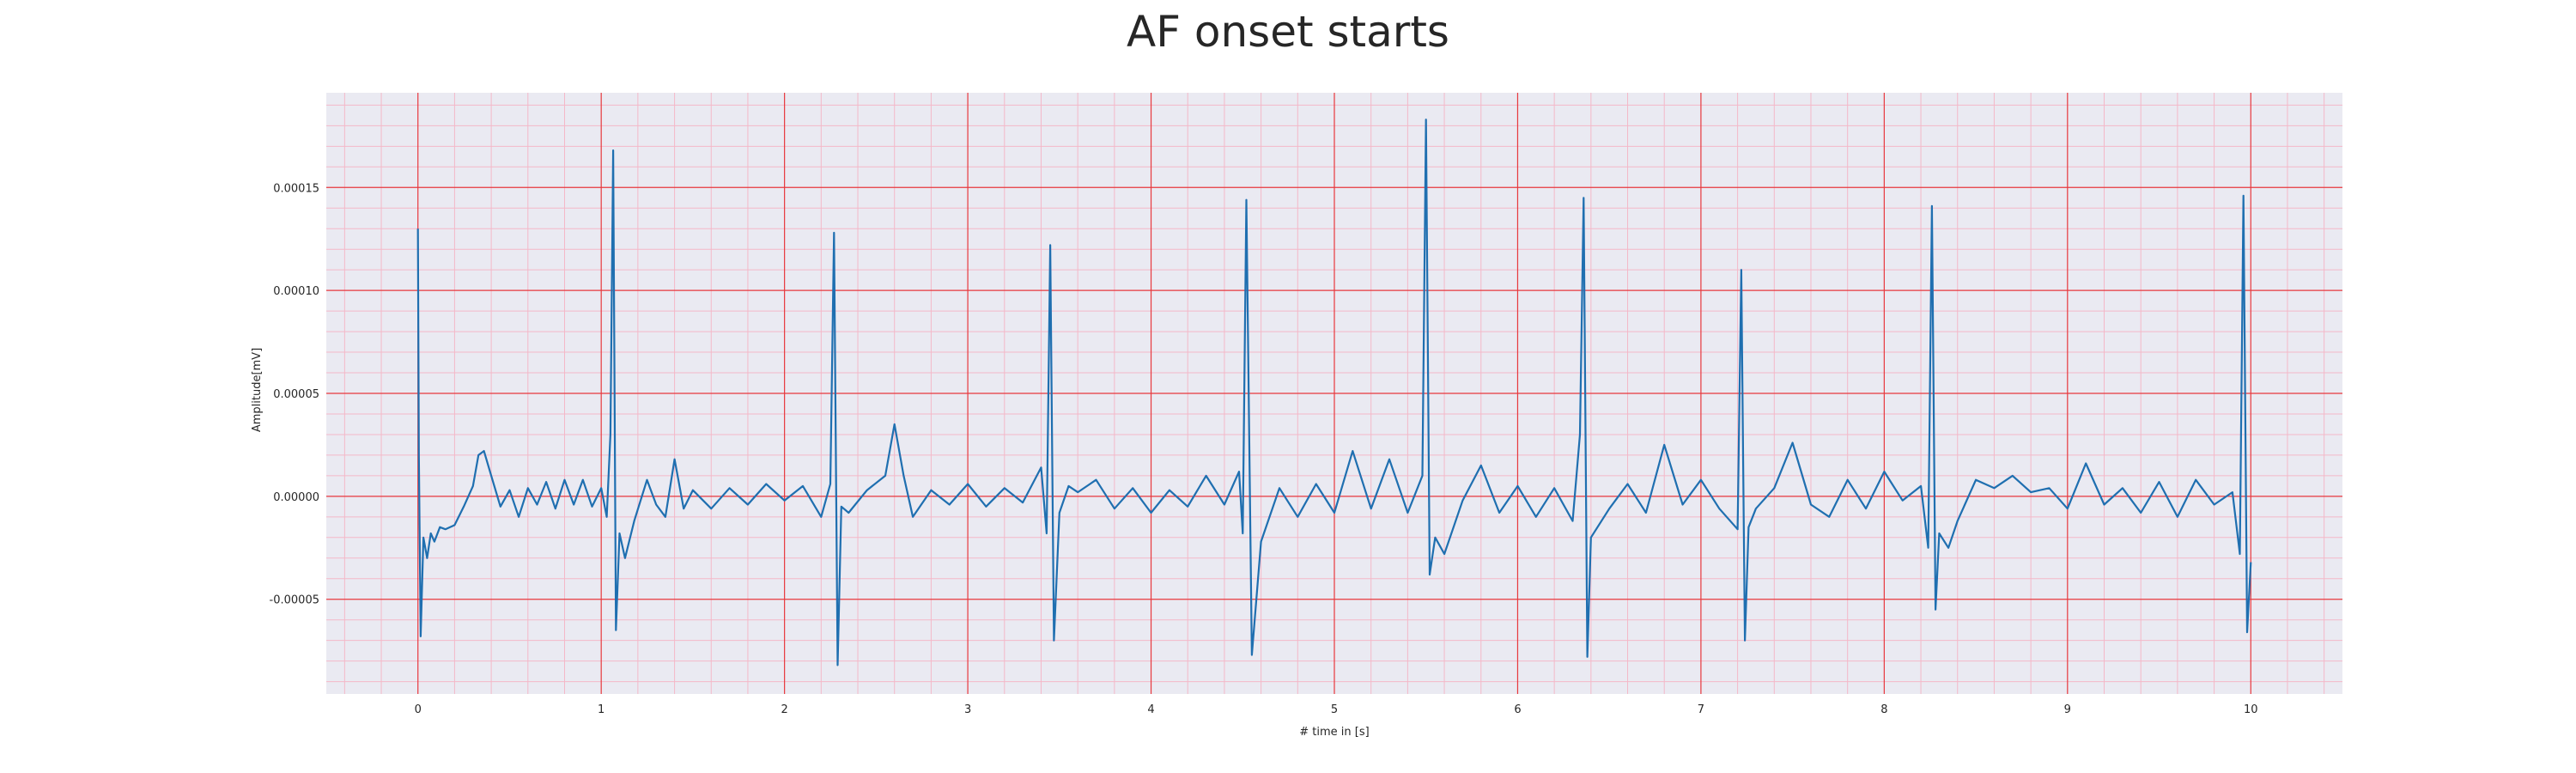 The height and width of the screenshot is (773, 2576). I want to click on y-axis-label: Amplitude[mV], so click(258, 390).